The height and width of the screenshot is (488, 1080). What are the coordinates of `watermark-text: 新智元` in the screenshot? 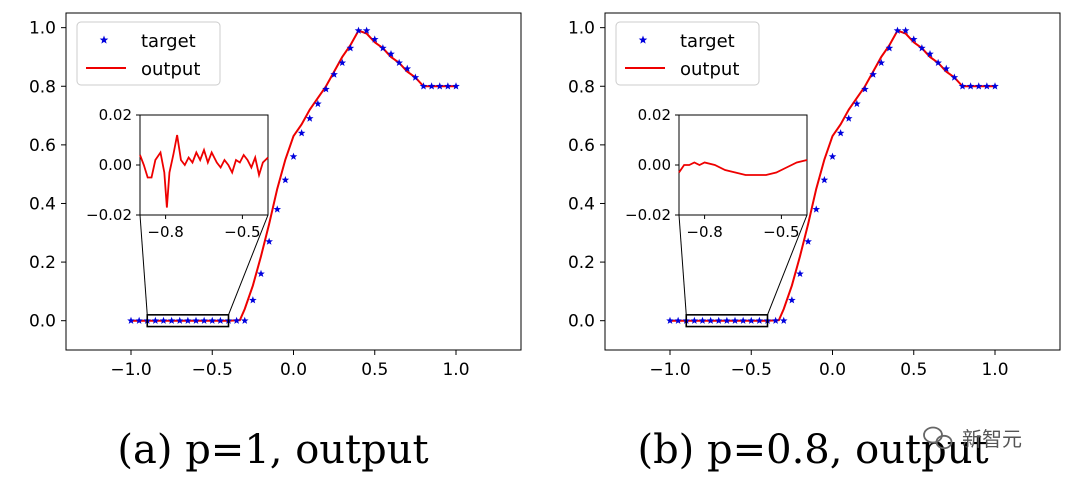 It's located at (992, 439).